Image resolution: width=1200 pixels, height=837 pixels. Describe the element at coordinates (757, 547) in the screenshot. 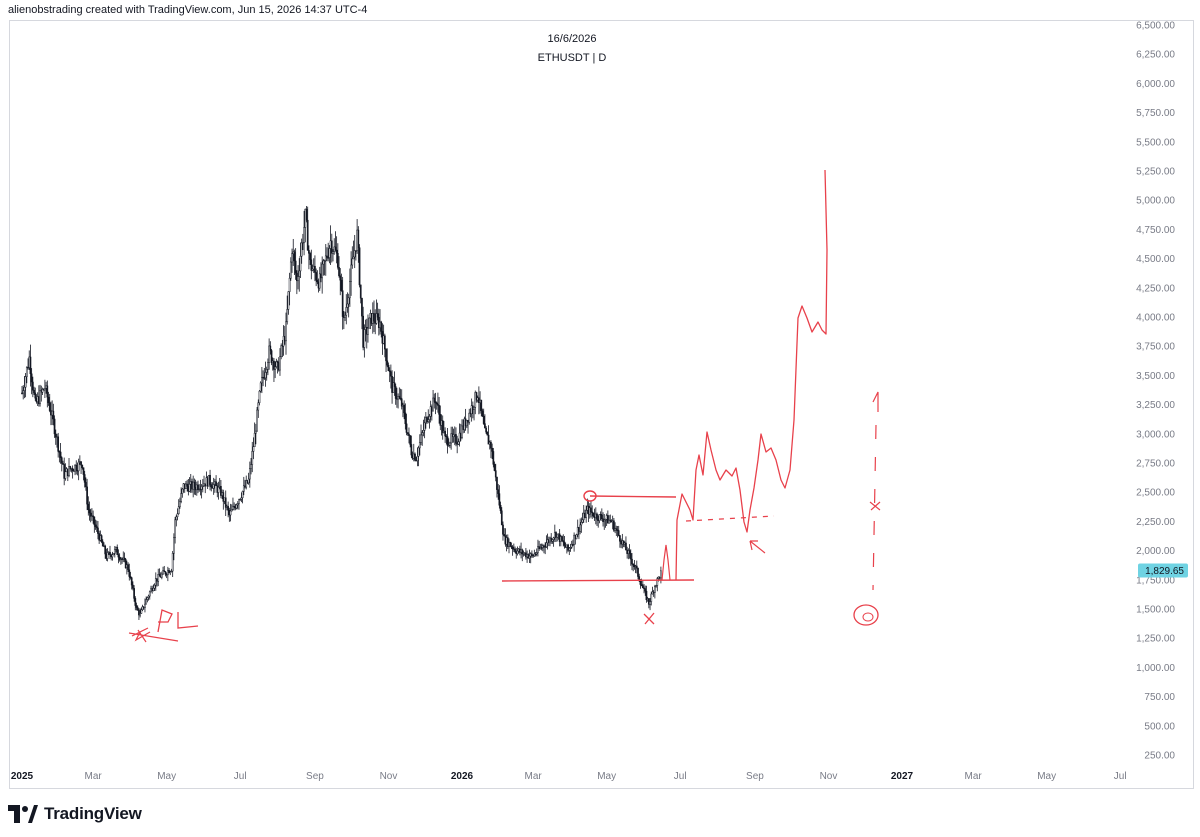

I see `arrow-mark` at that location.